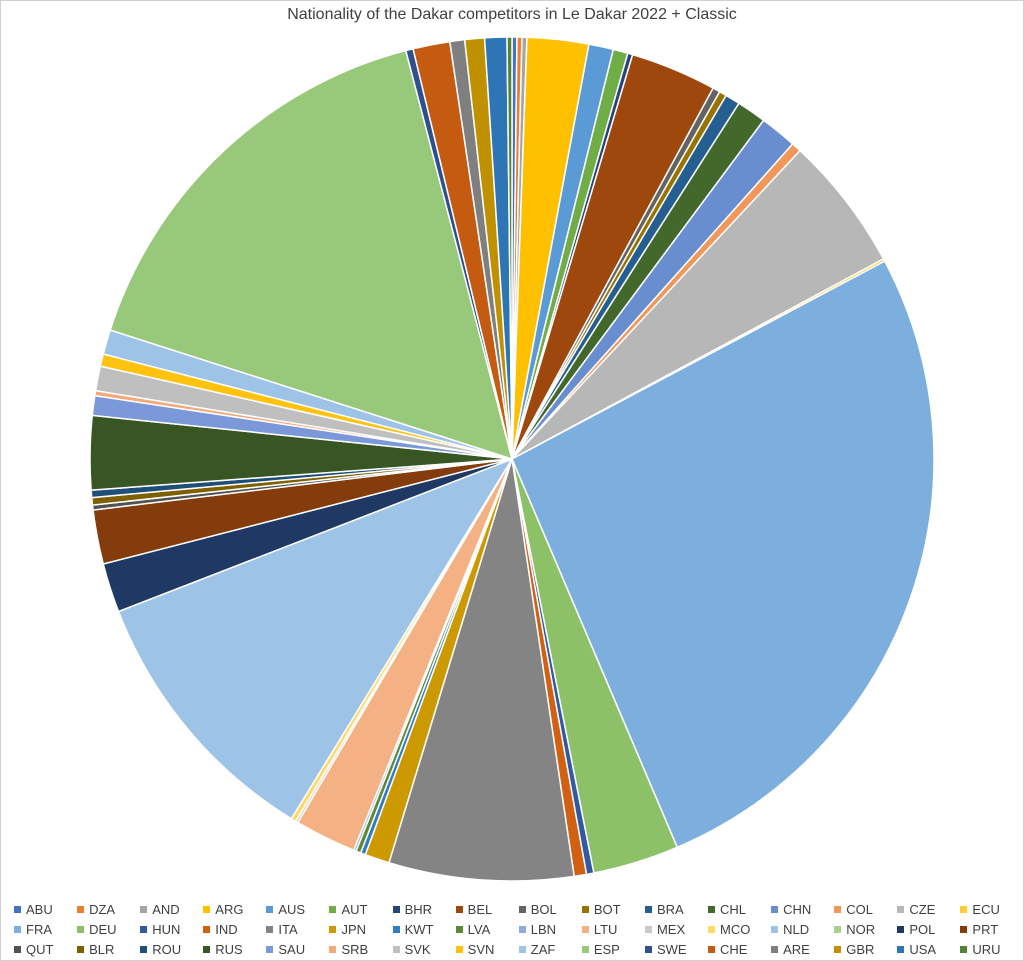 Image resolution: width=1024 pixels, height=961 pixels. Describe the element at coordinates (291, 909) in the screenshot. I see `legend-item-aus: AUS` at that location.